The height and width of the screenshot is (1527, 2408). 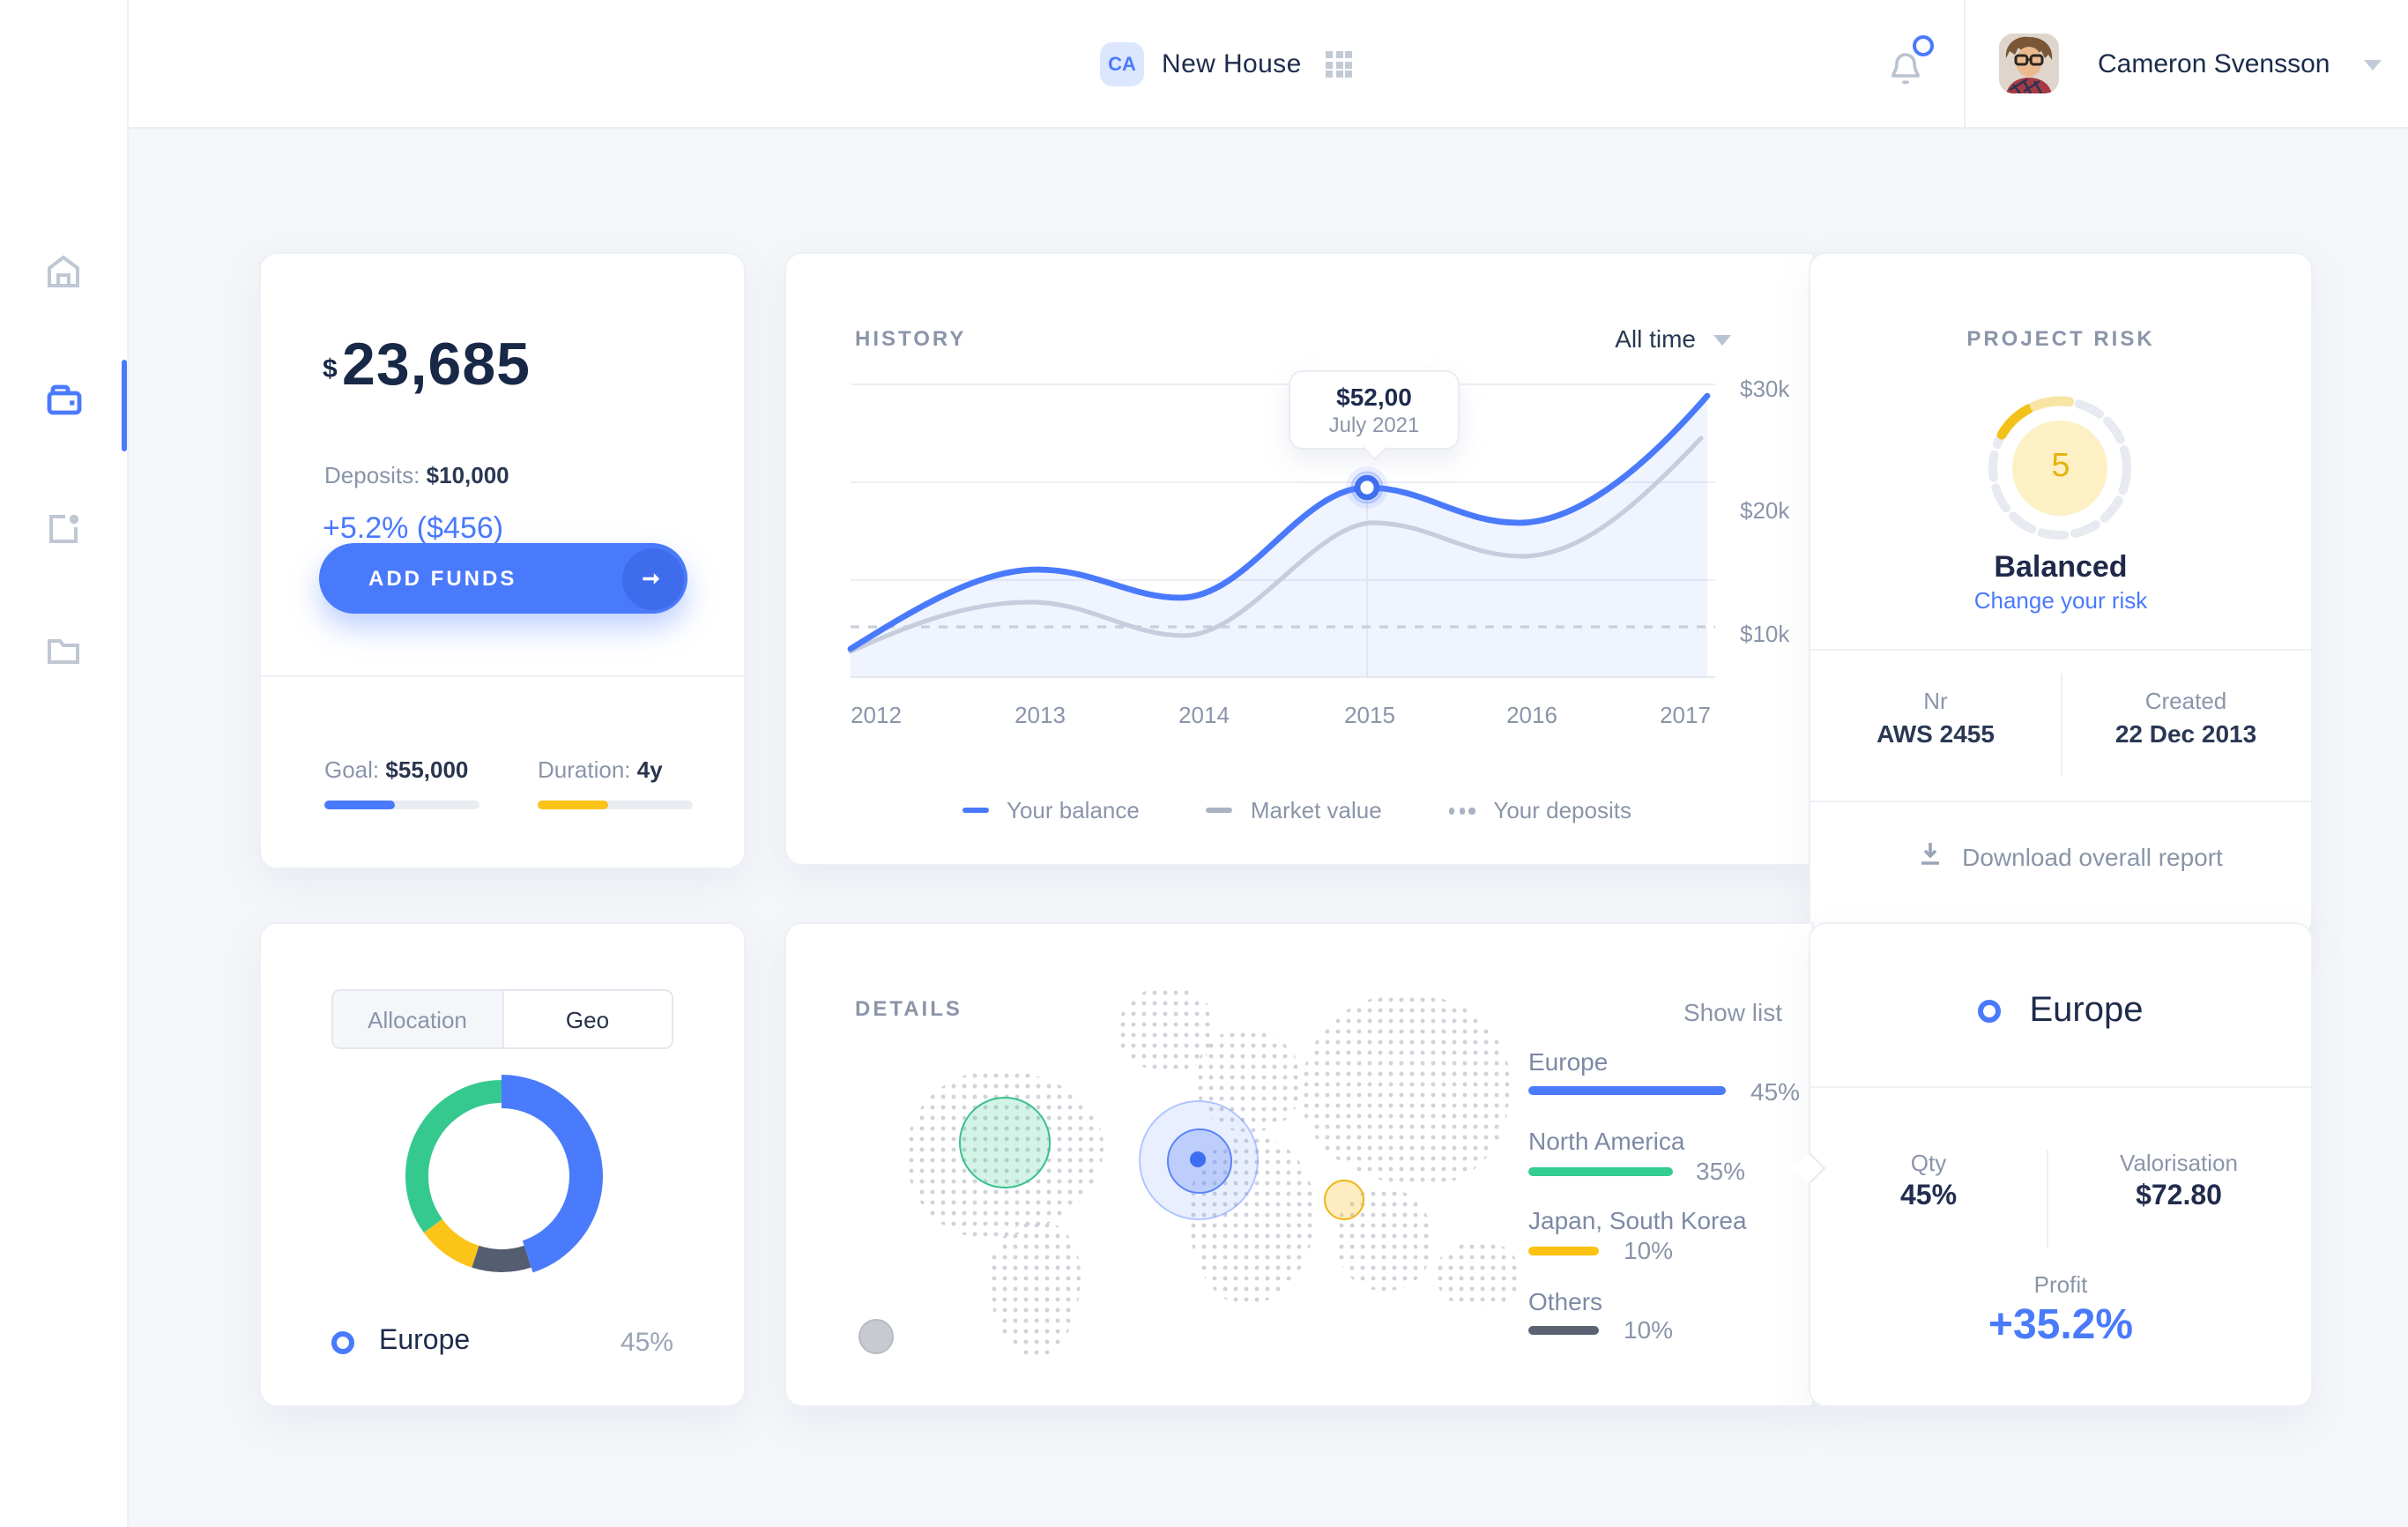 I want to click on bell-icon, so click(x=1906, y=74).